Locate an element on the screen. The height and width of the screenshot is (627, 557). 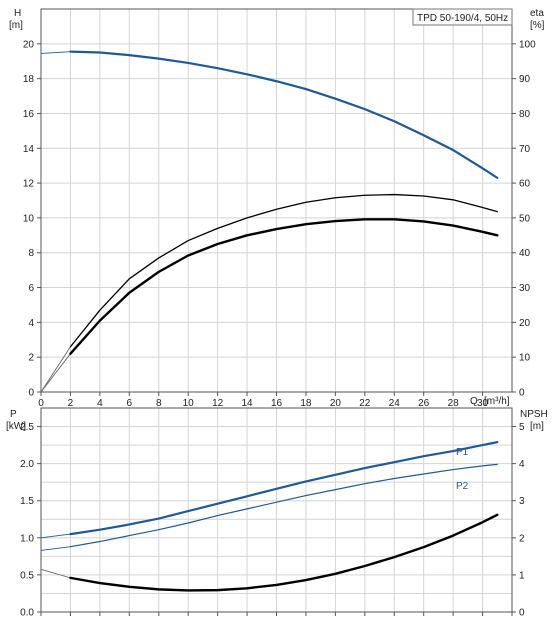
y-tick-label: 8 is located at coordinates (31, 253).